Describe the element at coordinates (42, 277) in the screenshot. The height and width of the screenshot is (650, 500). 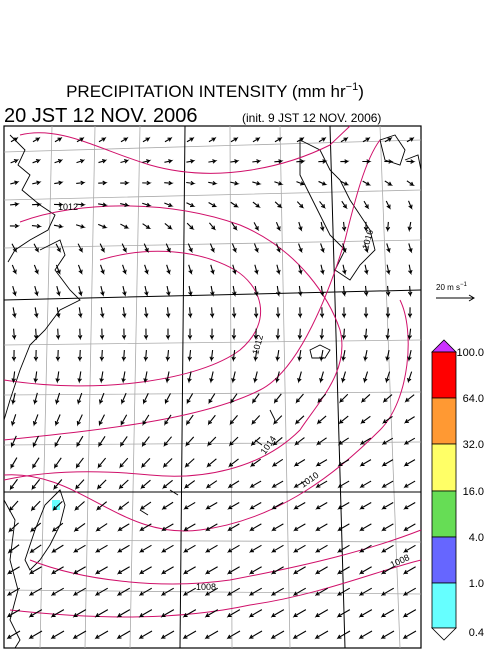
I see `coast-mainland` at that location.